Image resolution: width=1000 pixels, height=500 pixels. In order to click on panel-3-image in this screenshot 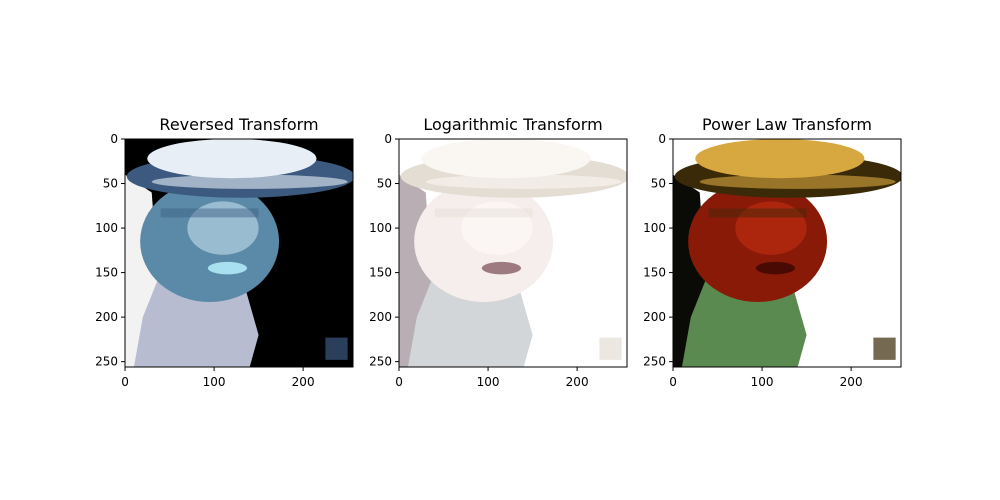, I will do `click(787, 253)`.